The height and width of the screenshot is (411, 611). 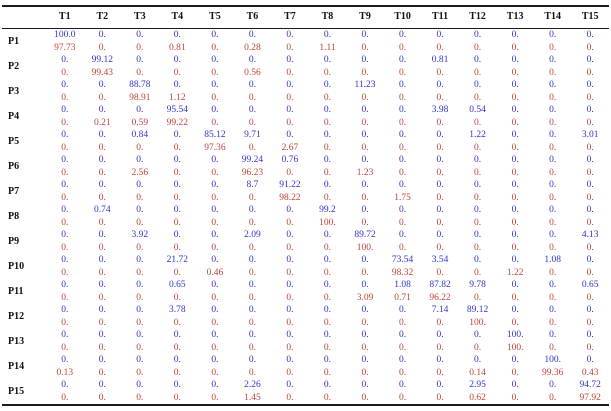 I want to click on cell-p5-t1-red: 0., so click(x=65, y=147).